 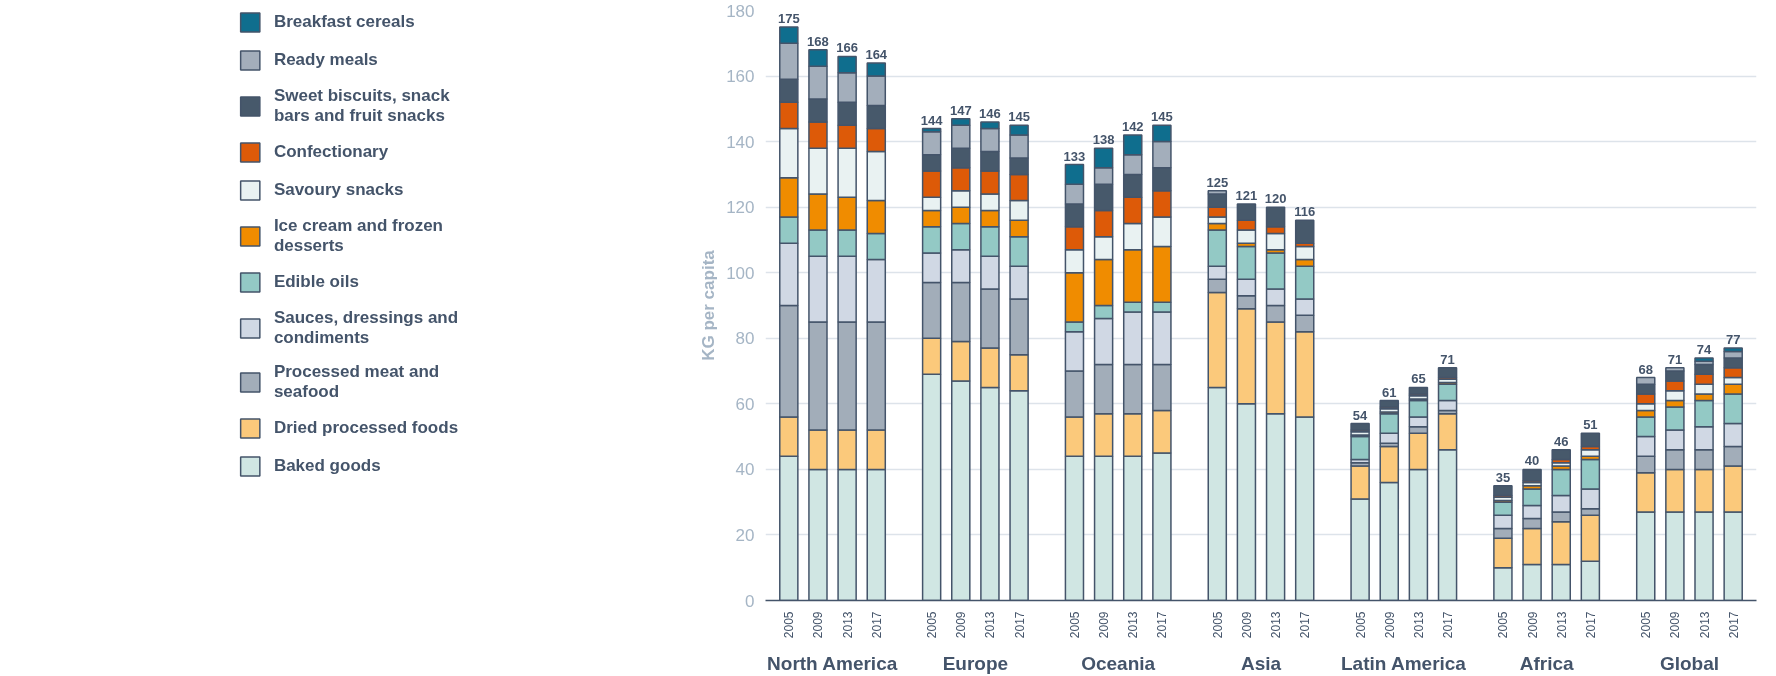 I want to click on legend-label: Sweet biscuits, snack bars and fruit snacks, so click(x=361, y=106).